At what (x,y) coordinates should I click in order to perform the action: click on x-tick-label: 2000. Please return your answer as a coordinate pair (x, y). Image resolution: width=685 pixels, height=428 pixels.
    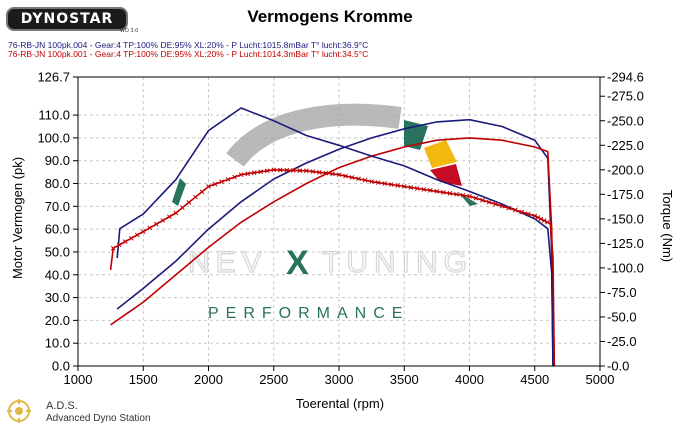
    Looking at the image, I should click on (208, 379).